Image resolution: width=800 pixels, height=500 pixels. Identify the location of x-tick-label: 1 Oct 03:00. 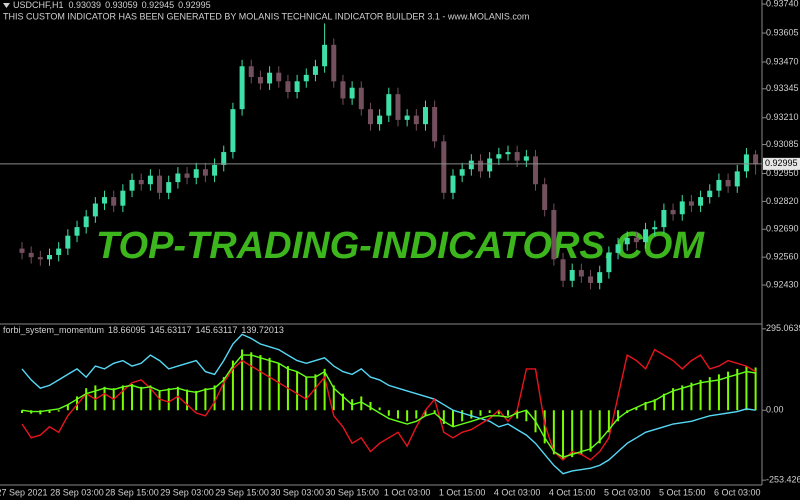
(407, 492).